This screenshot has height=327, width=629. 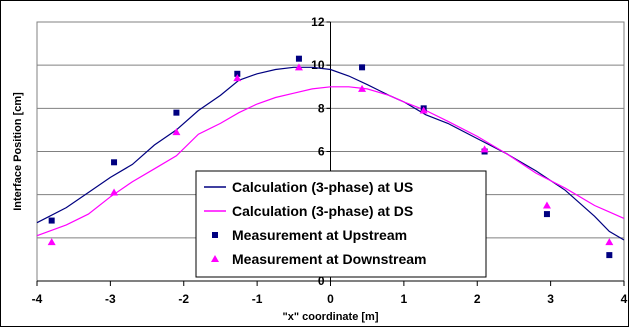 I want to click on legend-entry-label: Measurement at Upstream, so click(x=319, y=235).